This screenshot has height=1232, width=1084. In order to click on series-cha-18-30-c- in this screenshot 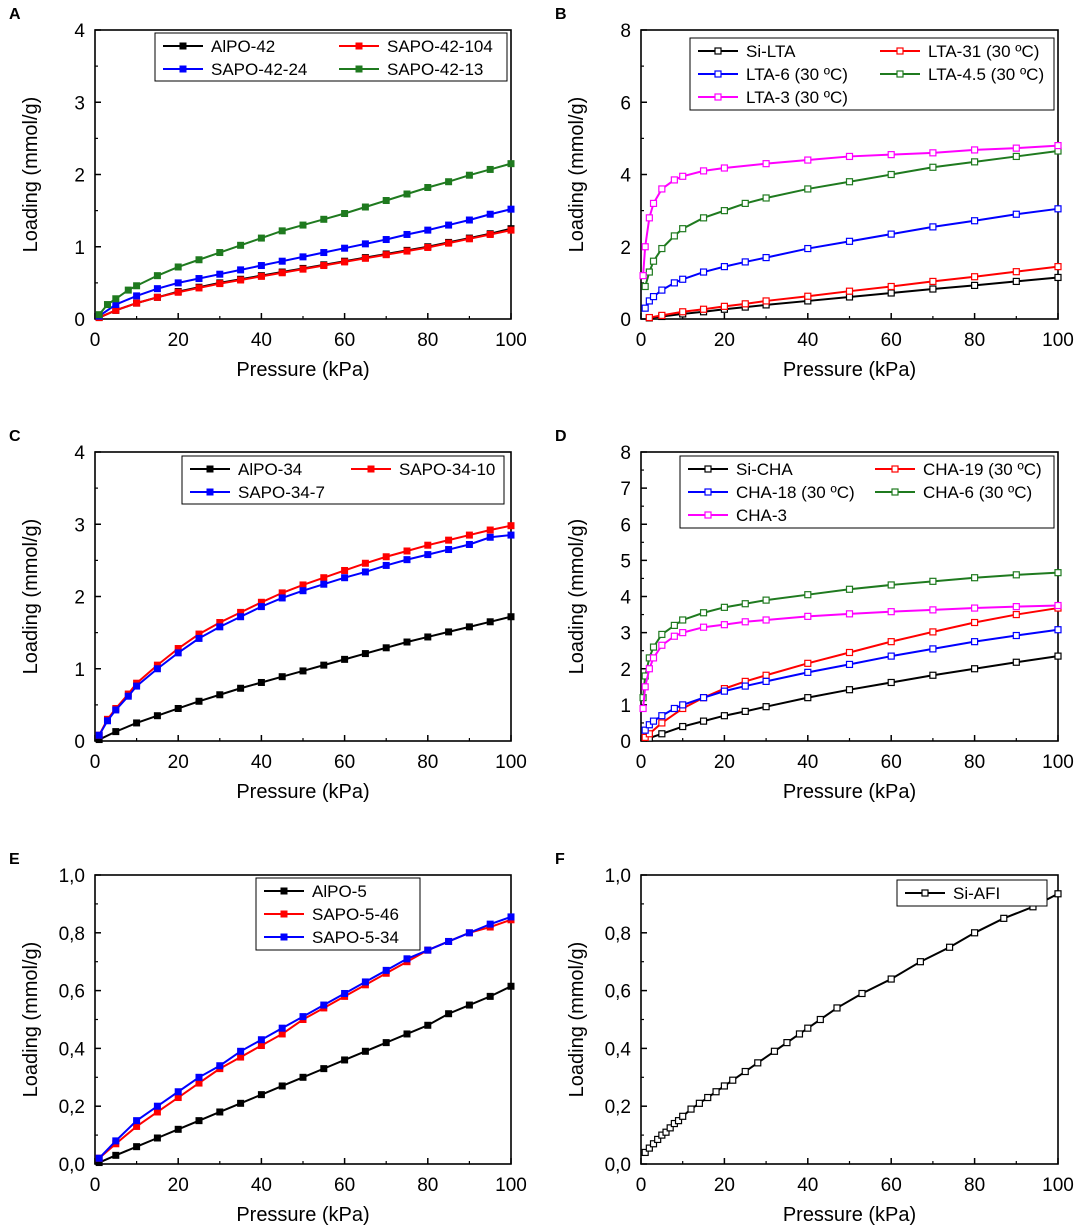, I will do `click(851, 680)`.